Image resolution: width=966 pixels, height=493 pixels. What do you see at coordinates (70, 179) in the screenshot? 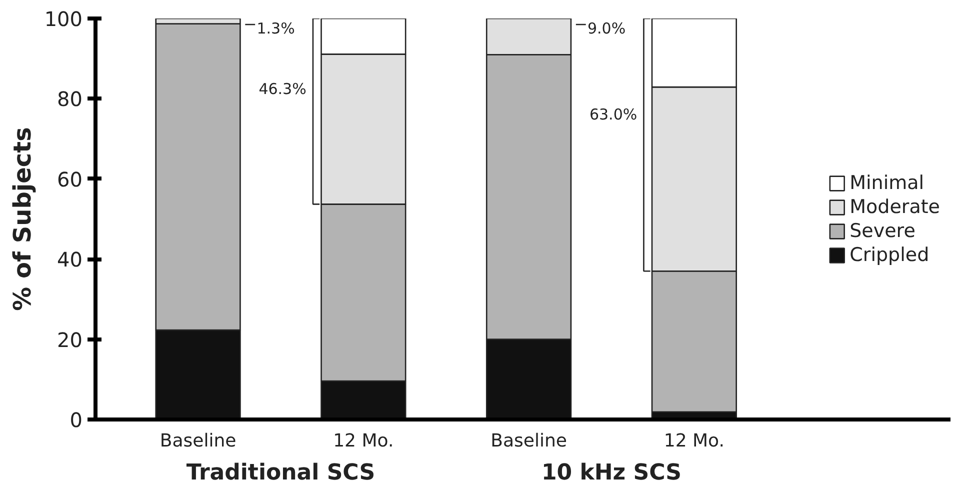
I see `y-tick-label: 60` at bounding box center [70, 179].